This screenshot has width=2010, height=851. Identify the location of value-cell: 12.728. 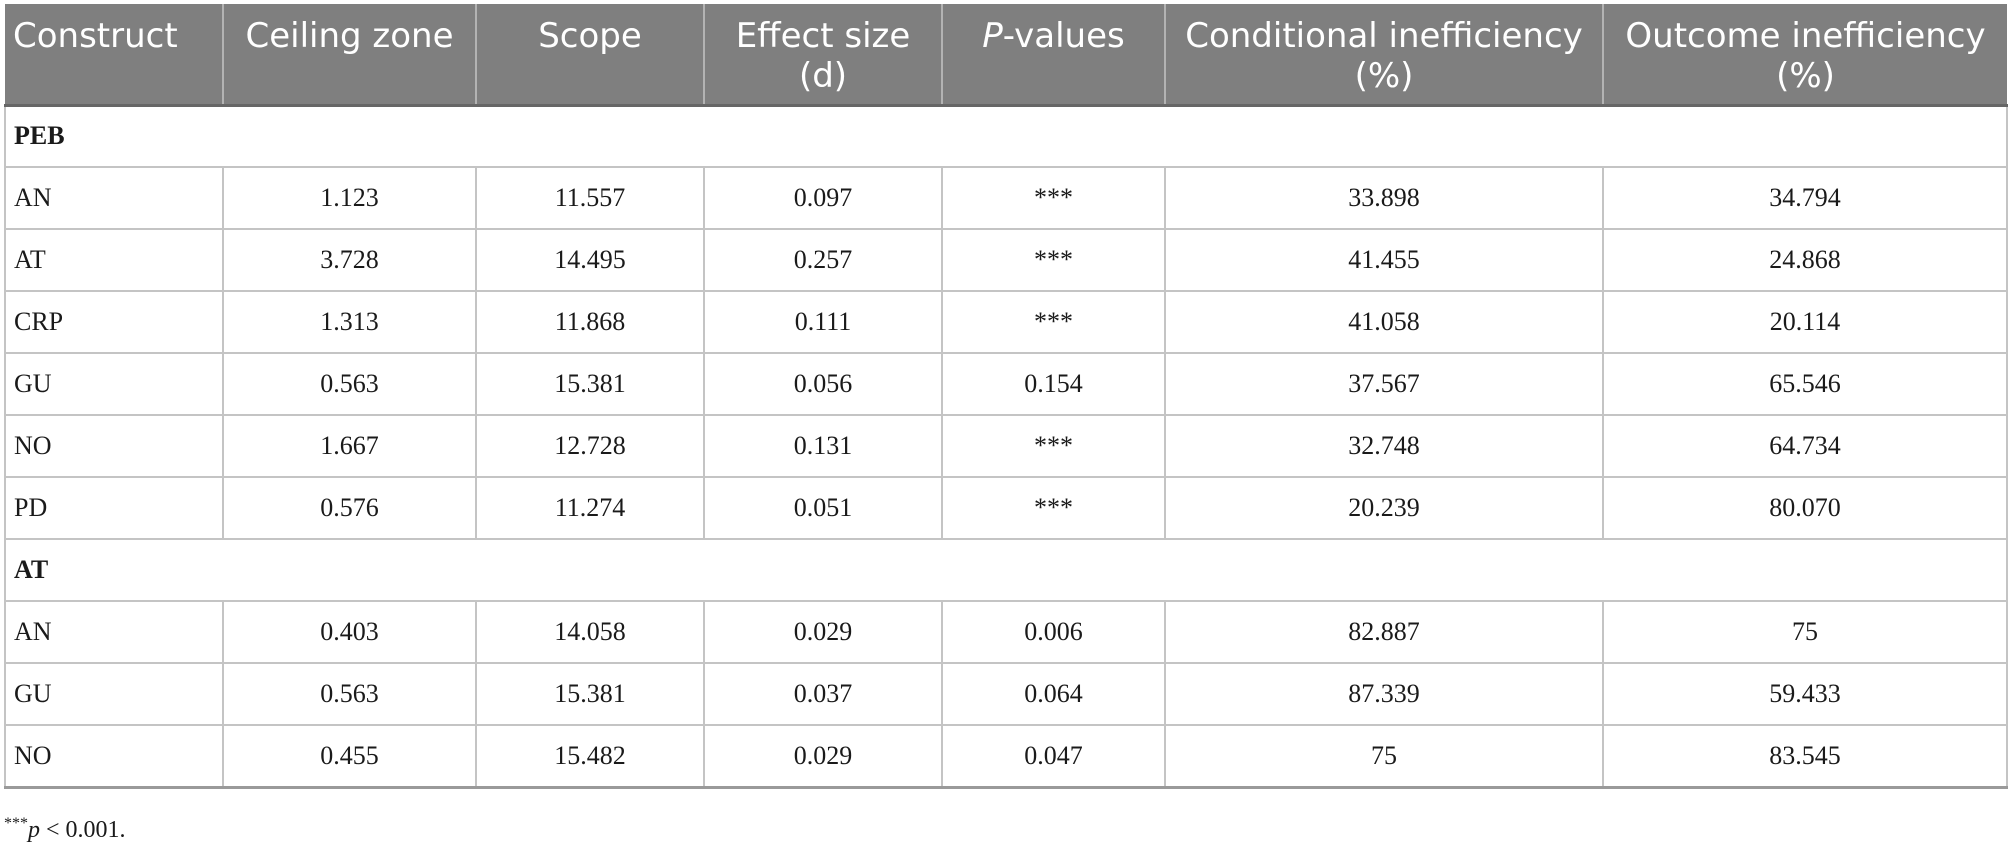
(590, 446).